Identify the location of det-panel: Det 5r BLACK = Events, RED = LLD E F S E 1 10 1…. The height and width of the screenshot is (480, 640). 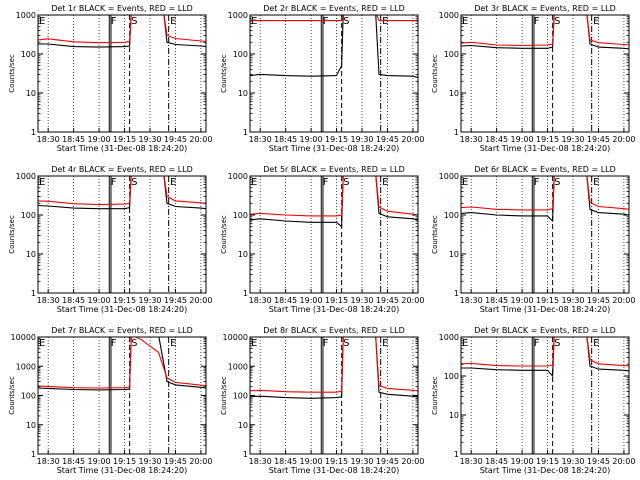
(322, 239).